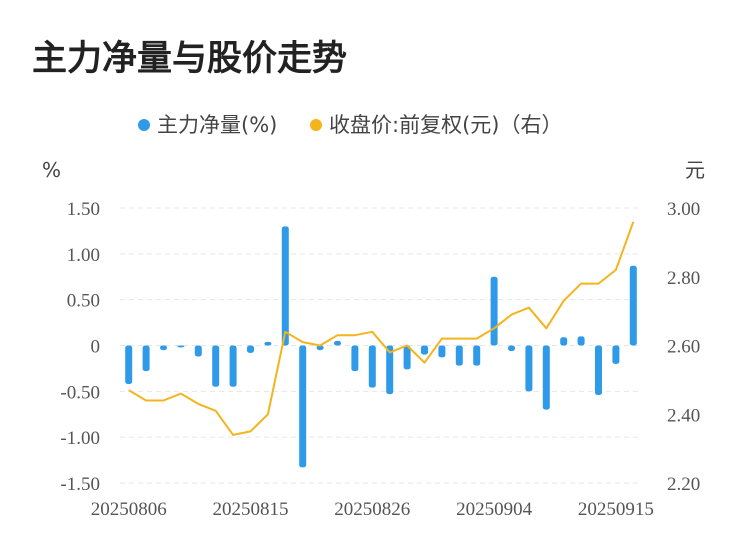 Image resolution: width=750 pixels, height=558 pixels. What do you see at coordinates (445, 125) in the screenshot?
I see `legend-line-label: 收盘价:前复权(元)（右）` at bounding box center [445, 125].